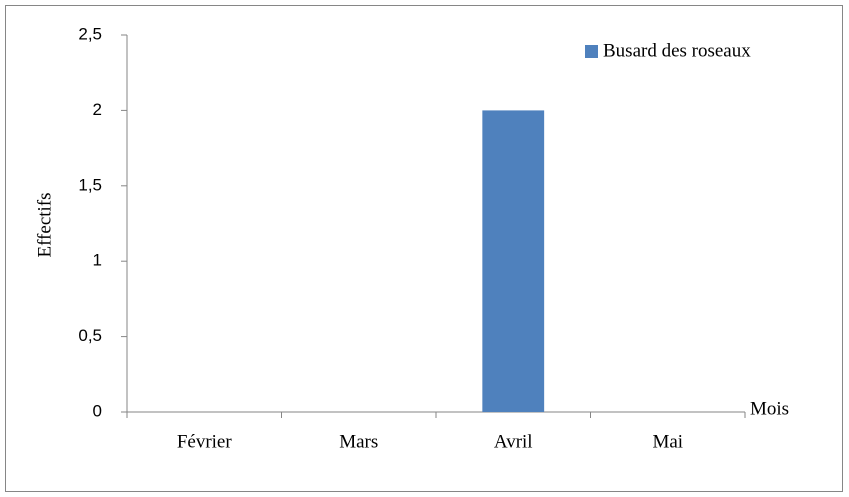 This screenshot has width=849, height=497. What do you see at coordinates (667, 441) in the screenshot?
I see `x-tick-label: Mai` at bounding box center [667, 441].